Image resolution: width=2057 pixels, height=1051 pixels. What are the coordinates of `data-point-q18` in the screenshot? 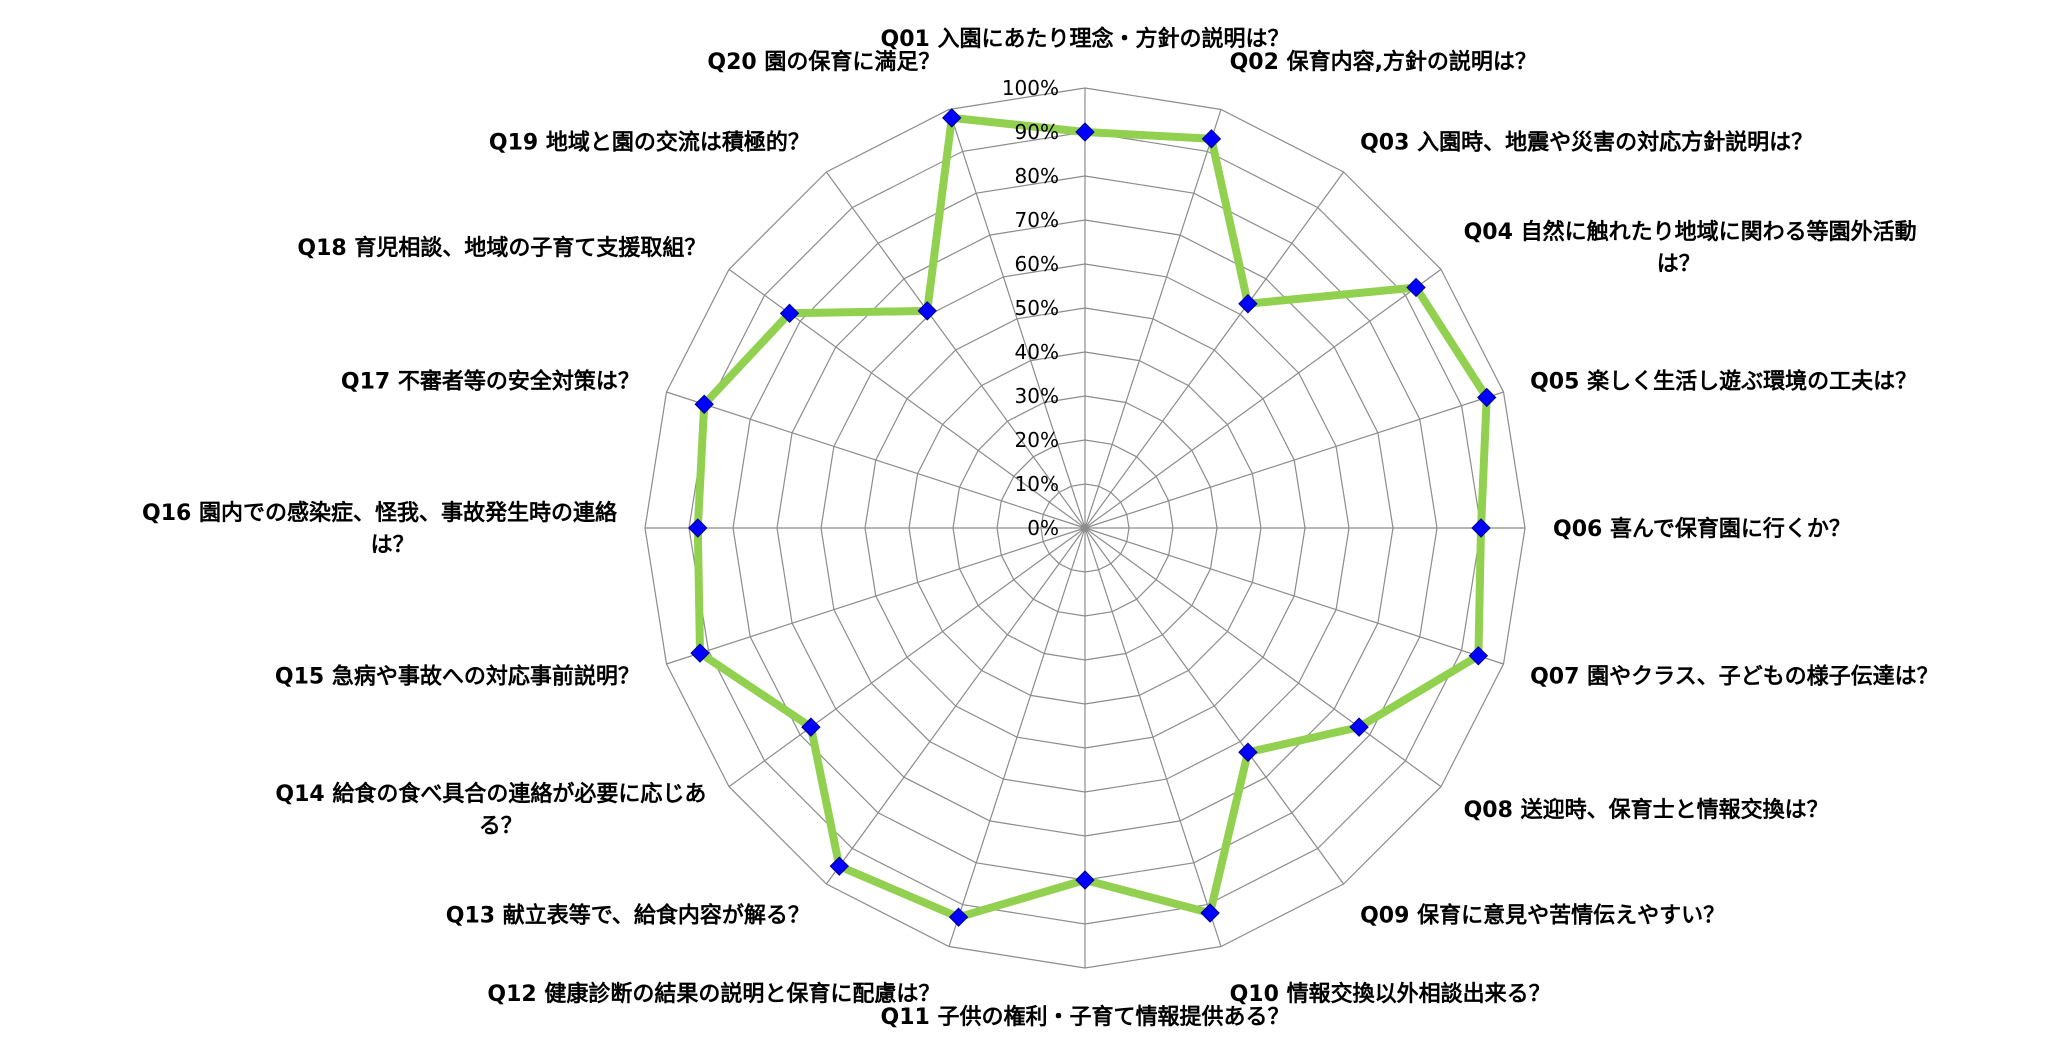 It's located at (789, 313).